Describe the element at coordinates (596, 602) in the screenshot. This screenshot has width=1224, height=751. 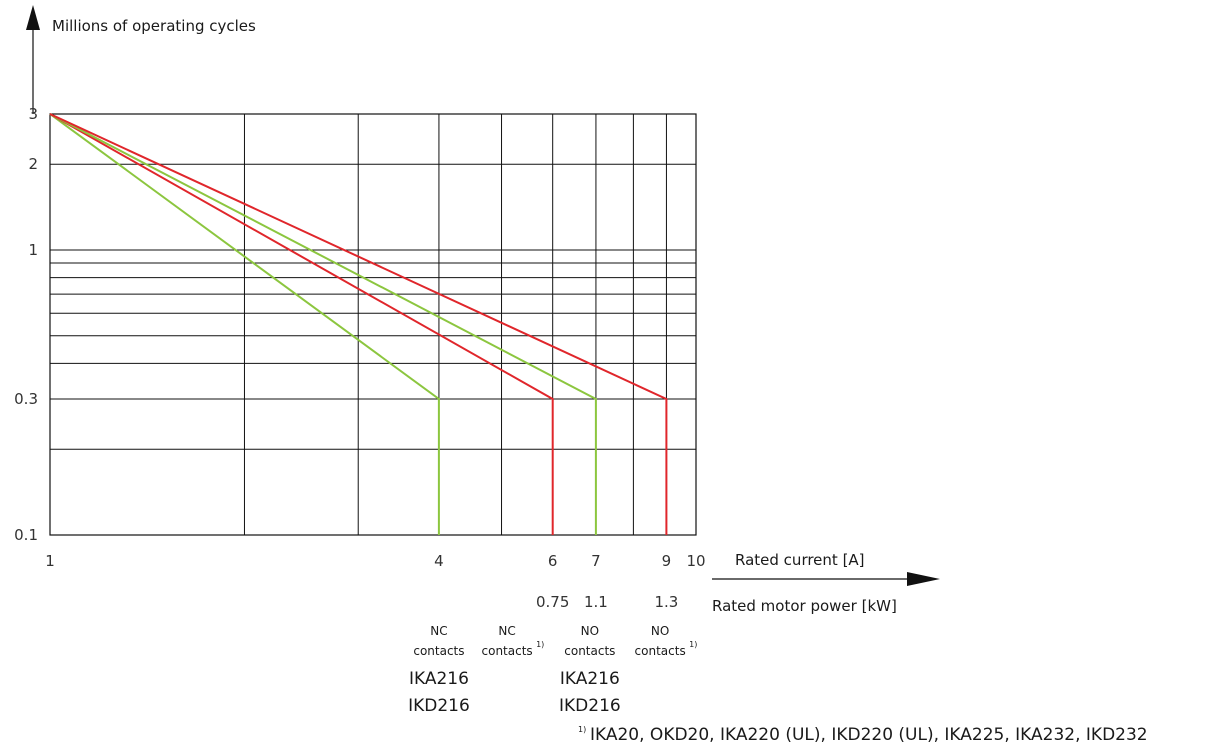
I see `power-tick-label: 1.1` at that location.